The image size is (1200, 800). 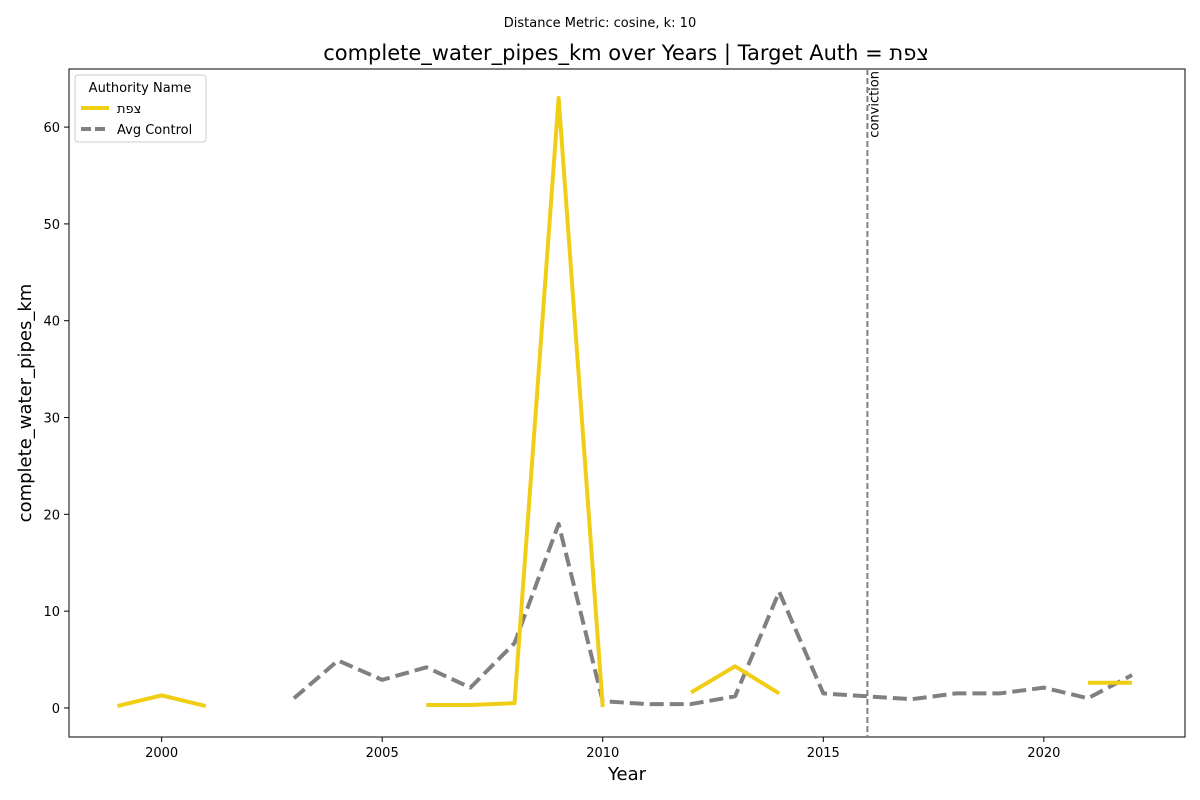 What do you see at coordinates (874, 403) in the screenshot?
I see `annotations: conviction` at bounding box center [874, 403].